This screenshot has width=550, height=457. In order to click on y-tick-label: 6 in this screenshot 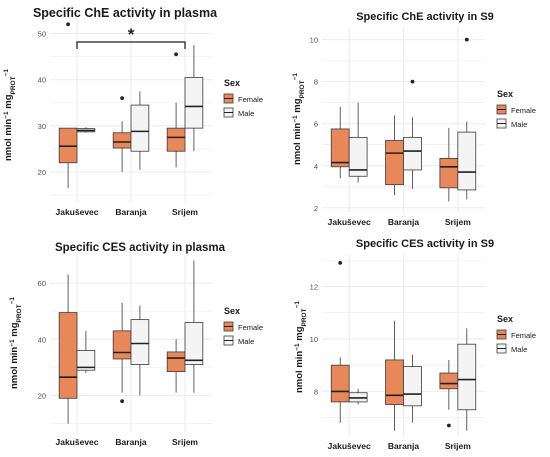, I will do `click(316, 124)`.